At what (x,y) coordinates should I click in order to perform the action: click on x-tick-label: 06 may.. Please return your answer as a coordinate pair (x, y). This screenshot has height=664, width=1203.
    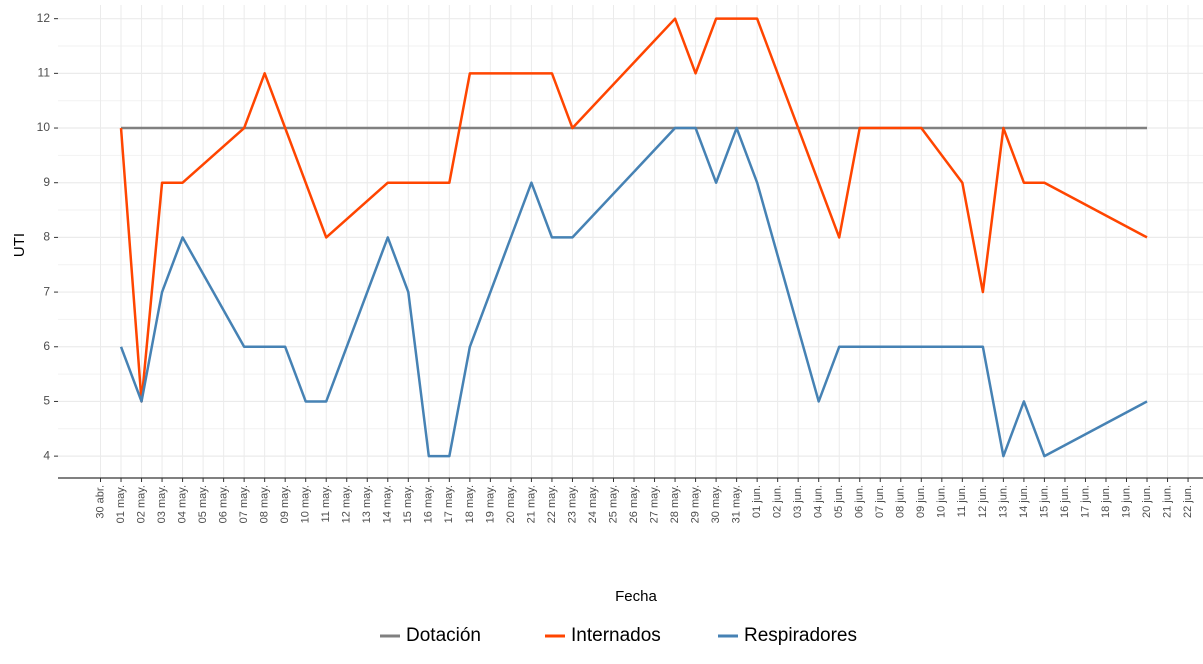
    Looking at the image, I should click on (224, 504).